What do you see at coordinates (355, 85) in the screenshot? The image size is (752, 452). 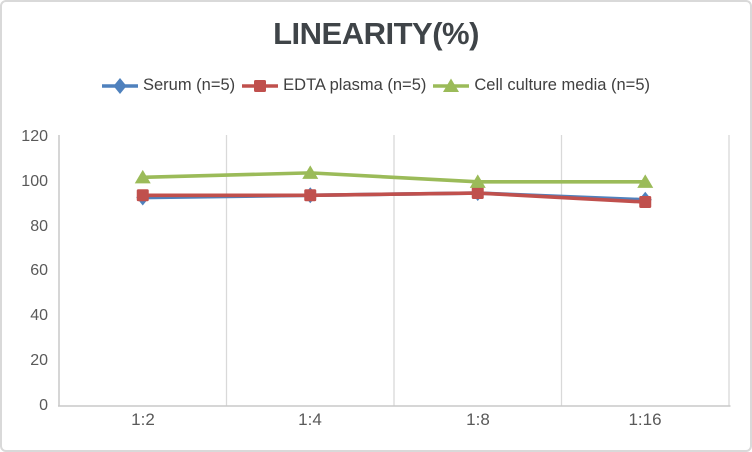 I see `legend-label-edta-plasma: EDTA plasma (n=5)` at bounding box center [355, 85].